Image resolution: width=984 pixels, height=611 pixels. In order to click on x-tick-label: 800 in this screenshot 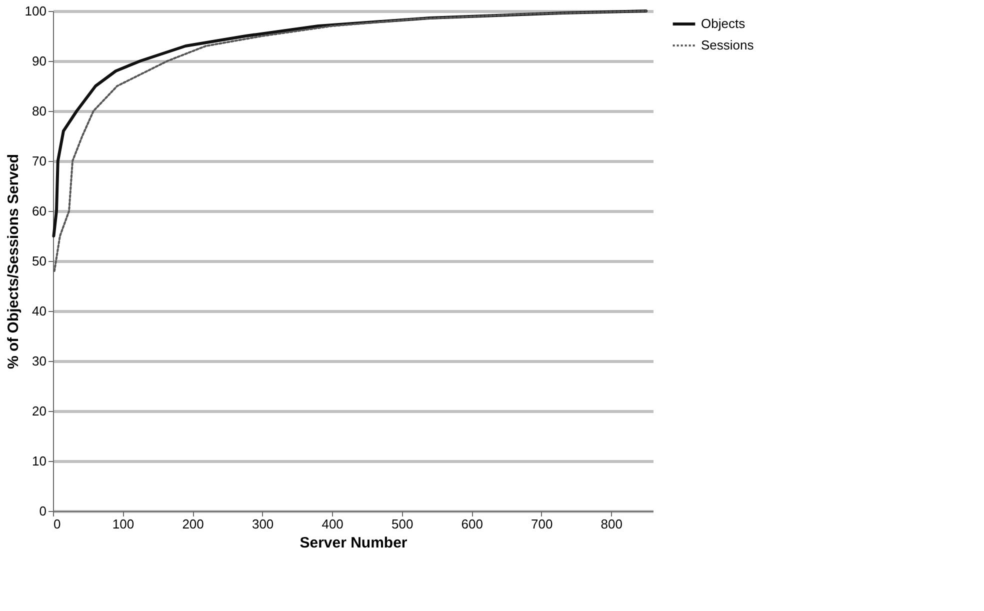, I will do `click(611, 524)`.